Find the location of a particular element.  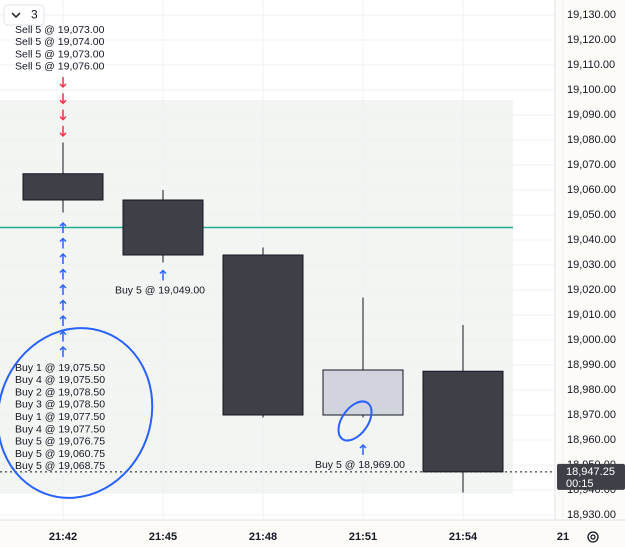

x-tick-label: 21:42 is located at coordinates (63, 537).